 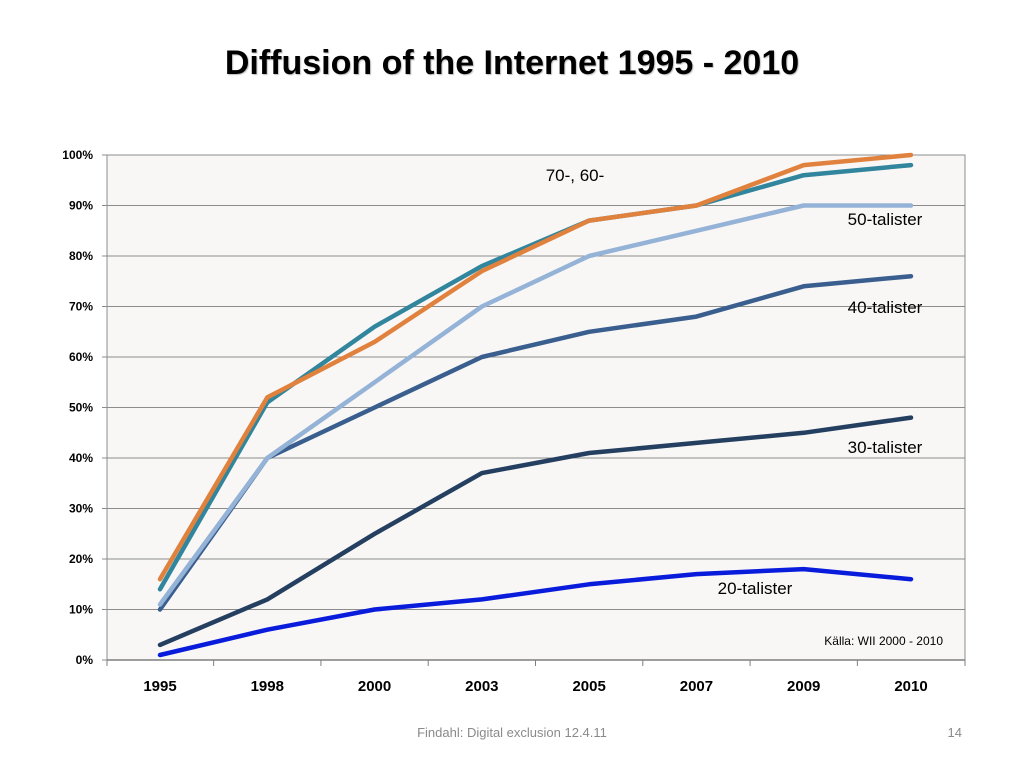 What do you see at coordinates (803, 686) in the screenshot?
I see `x-tick-label: 2009` at bounding box center [803, 686].